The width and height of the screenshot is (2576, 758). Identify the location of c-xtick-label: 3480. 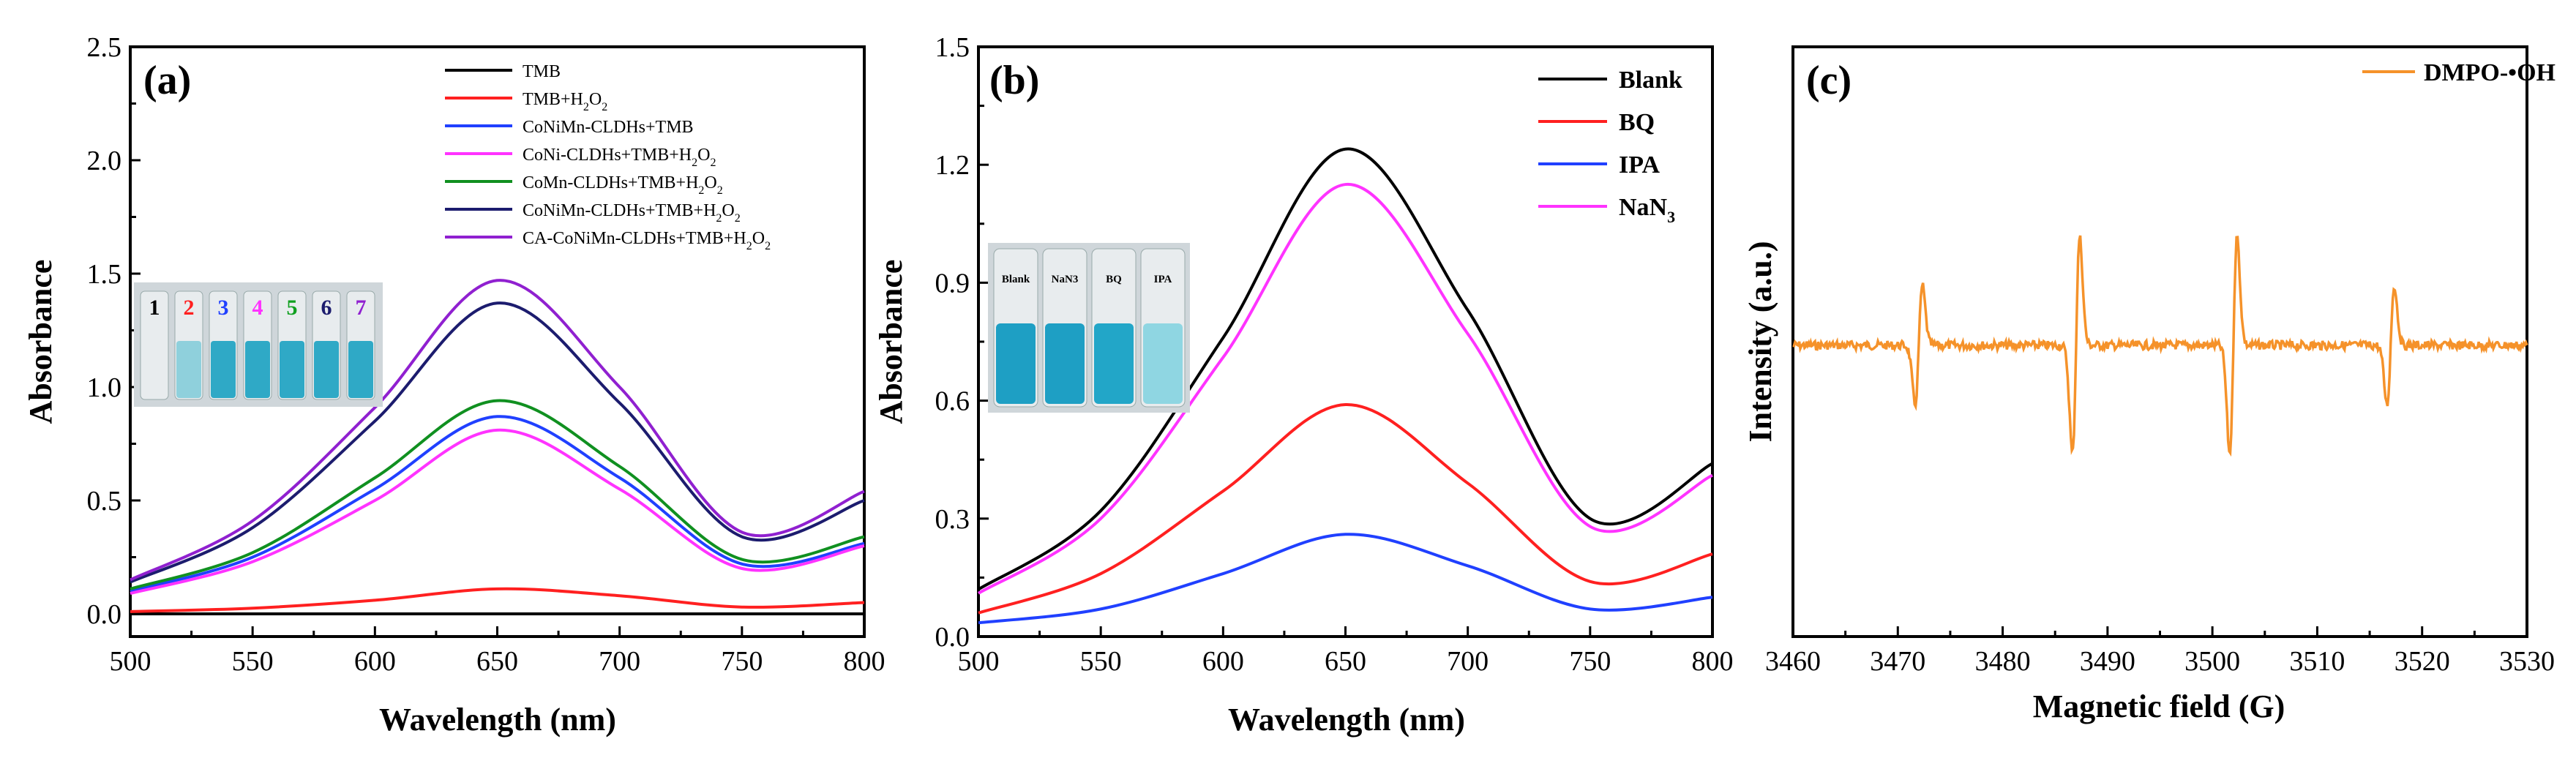
(2003, 661).